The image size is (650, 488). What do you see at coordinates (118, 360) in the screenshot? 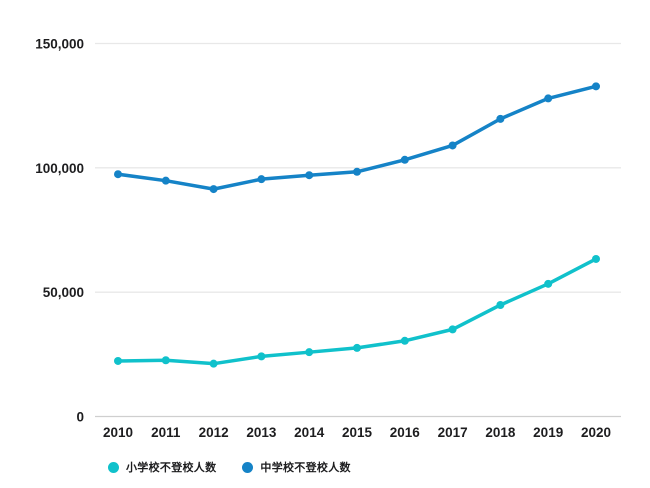
I see `data-point-0-2010` at bounding box center [118, 360].